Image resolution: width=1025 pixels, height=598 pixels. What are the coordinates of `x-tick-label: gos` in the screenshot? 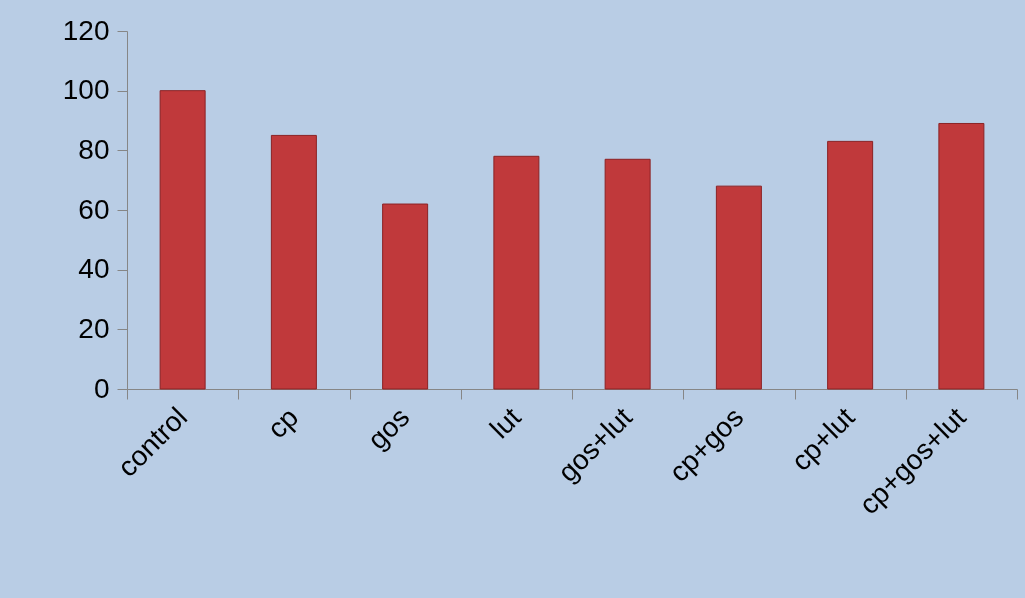 It's located at (388, 428).